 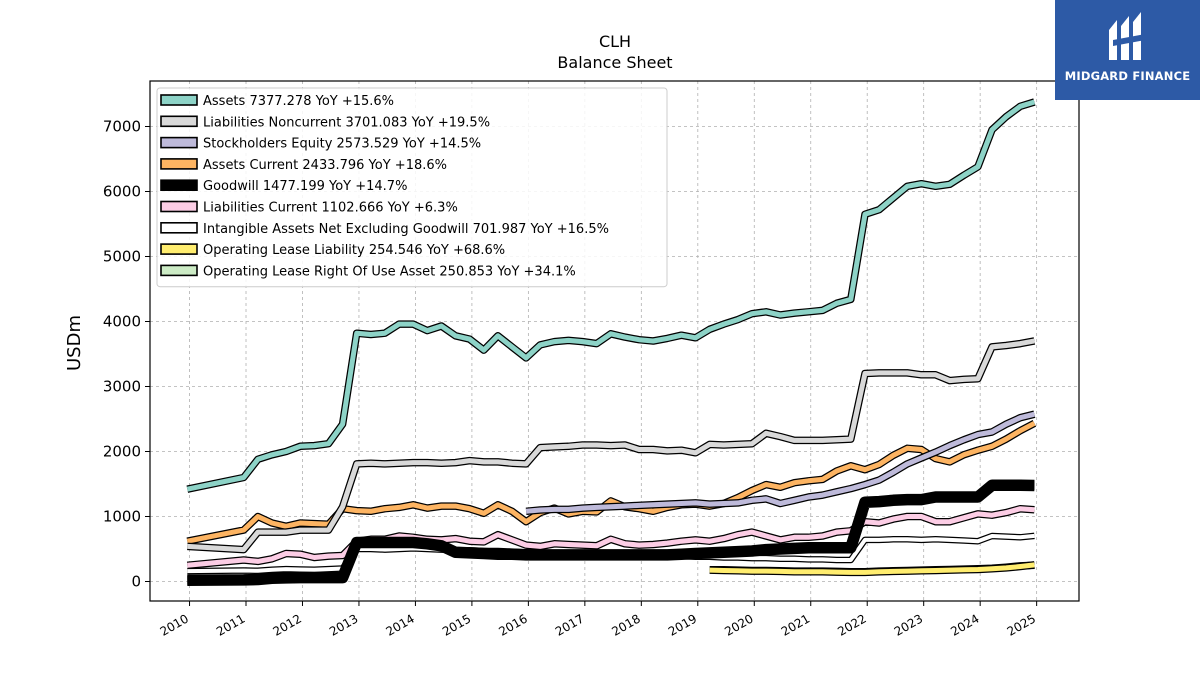 What do you see at coordinates (74, 343) in the screenshot?
I see `y-axis-label: USDm` at bounding box center [74, 343].